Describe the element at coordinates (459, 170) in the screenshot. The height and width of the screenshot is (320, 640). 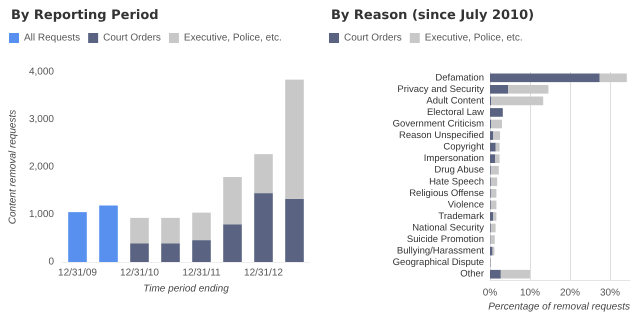
I see `y-tick-label: Drug Abuse` at that location.